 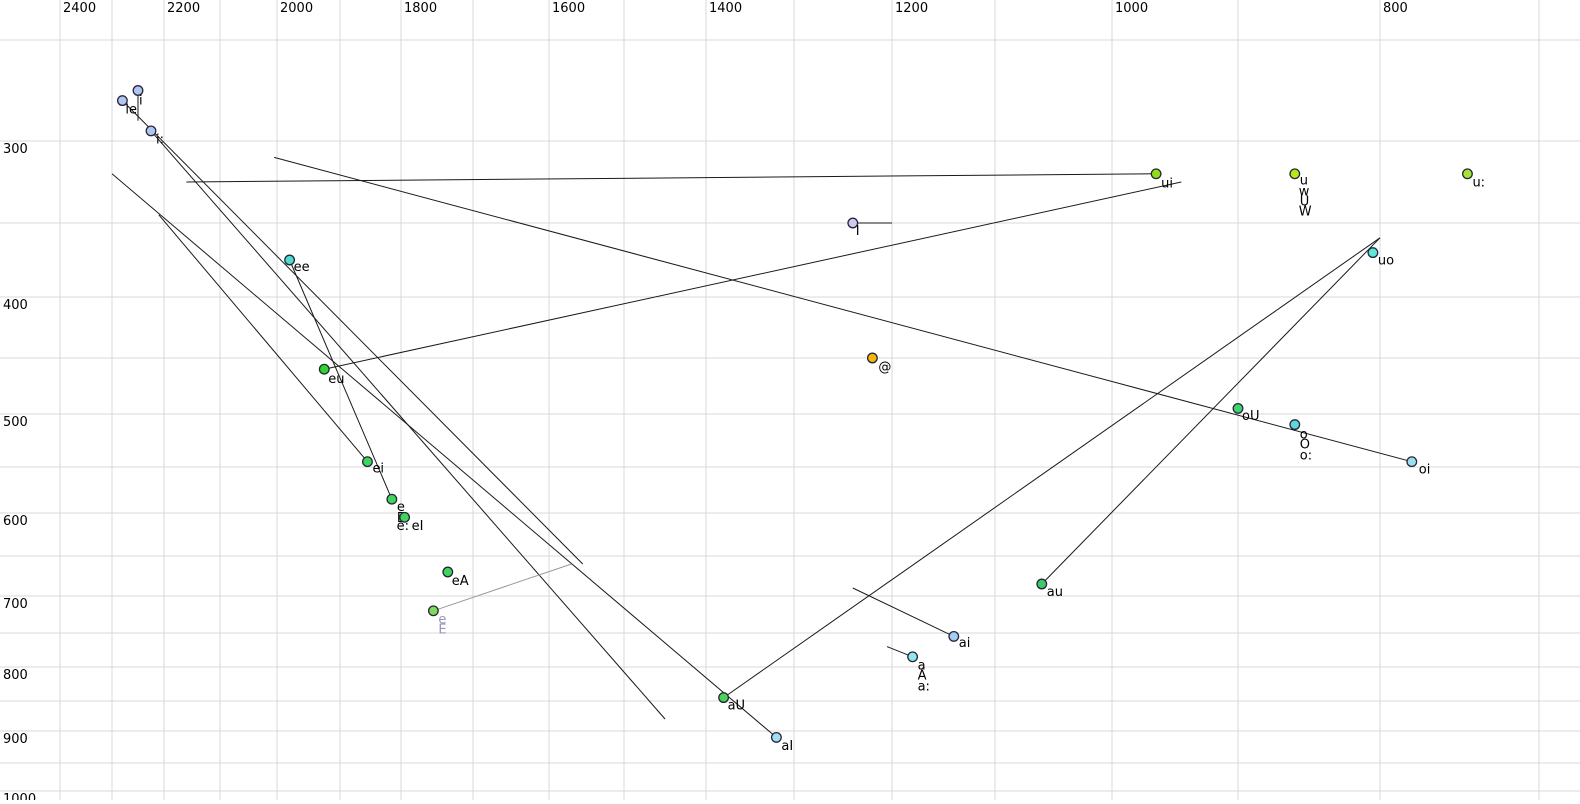 What do you see at coordinates (1386, 260) in the screenshot?
I see `vowel-label-uo: uo` at bounding box center [1386, 260].